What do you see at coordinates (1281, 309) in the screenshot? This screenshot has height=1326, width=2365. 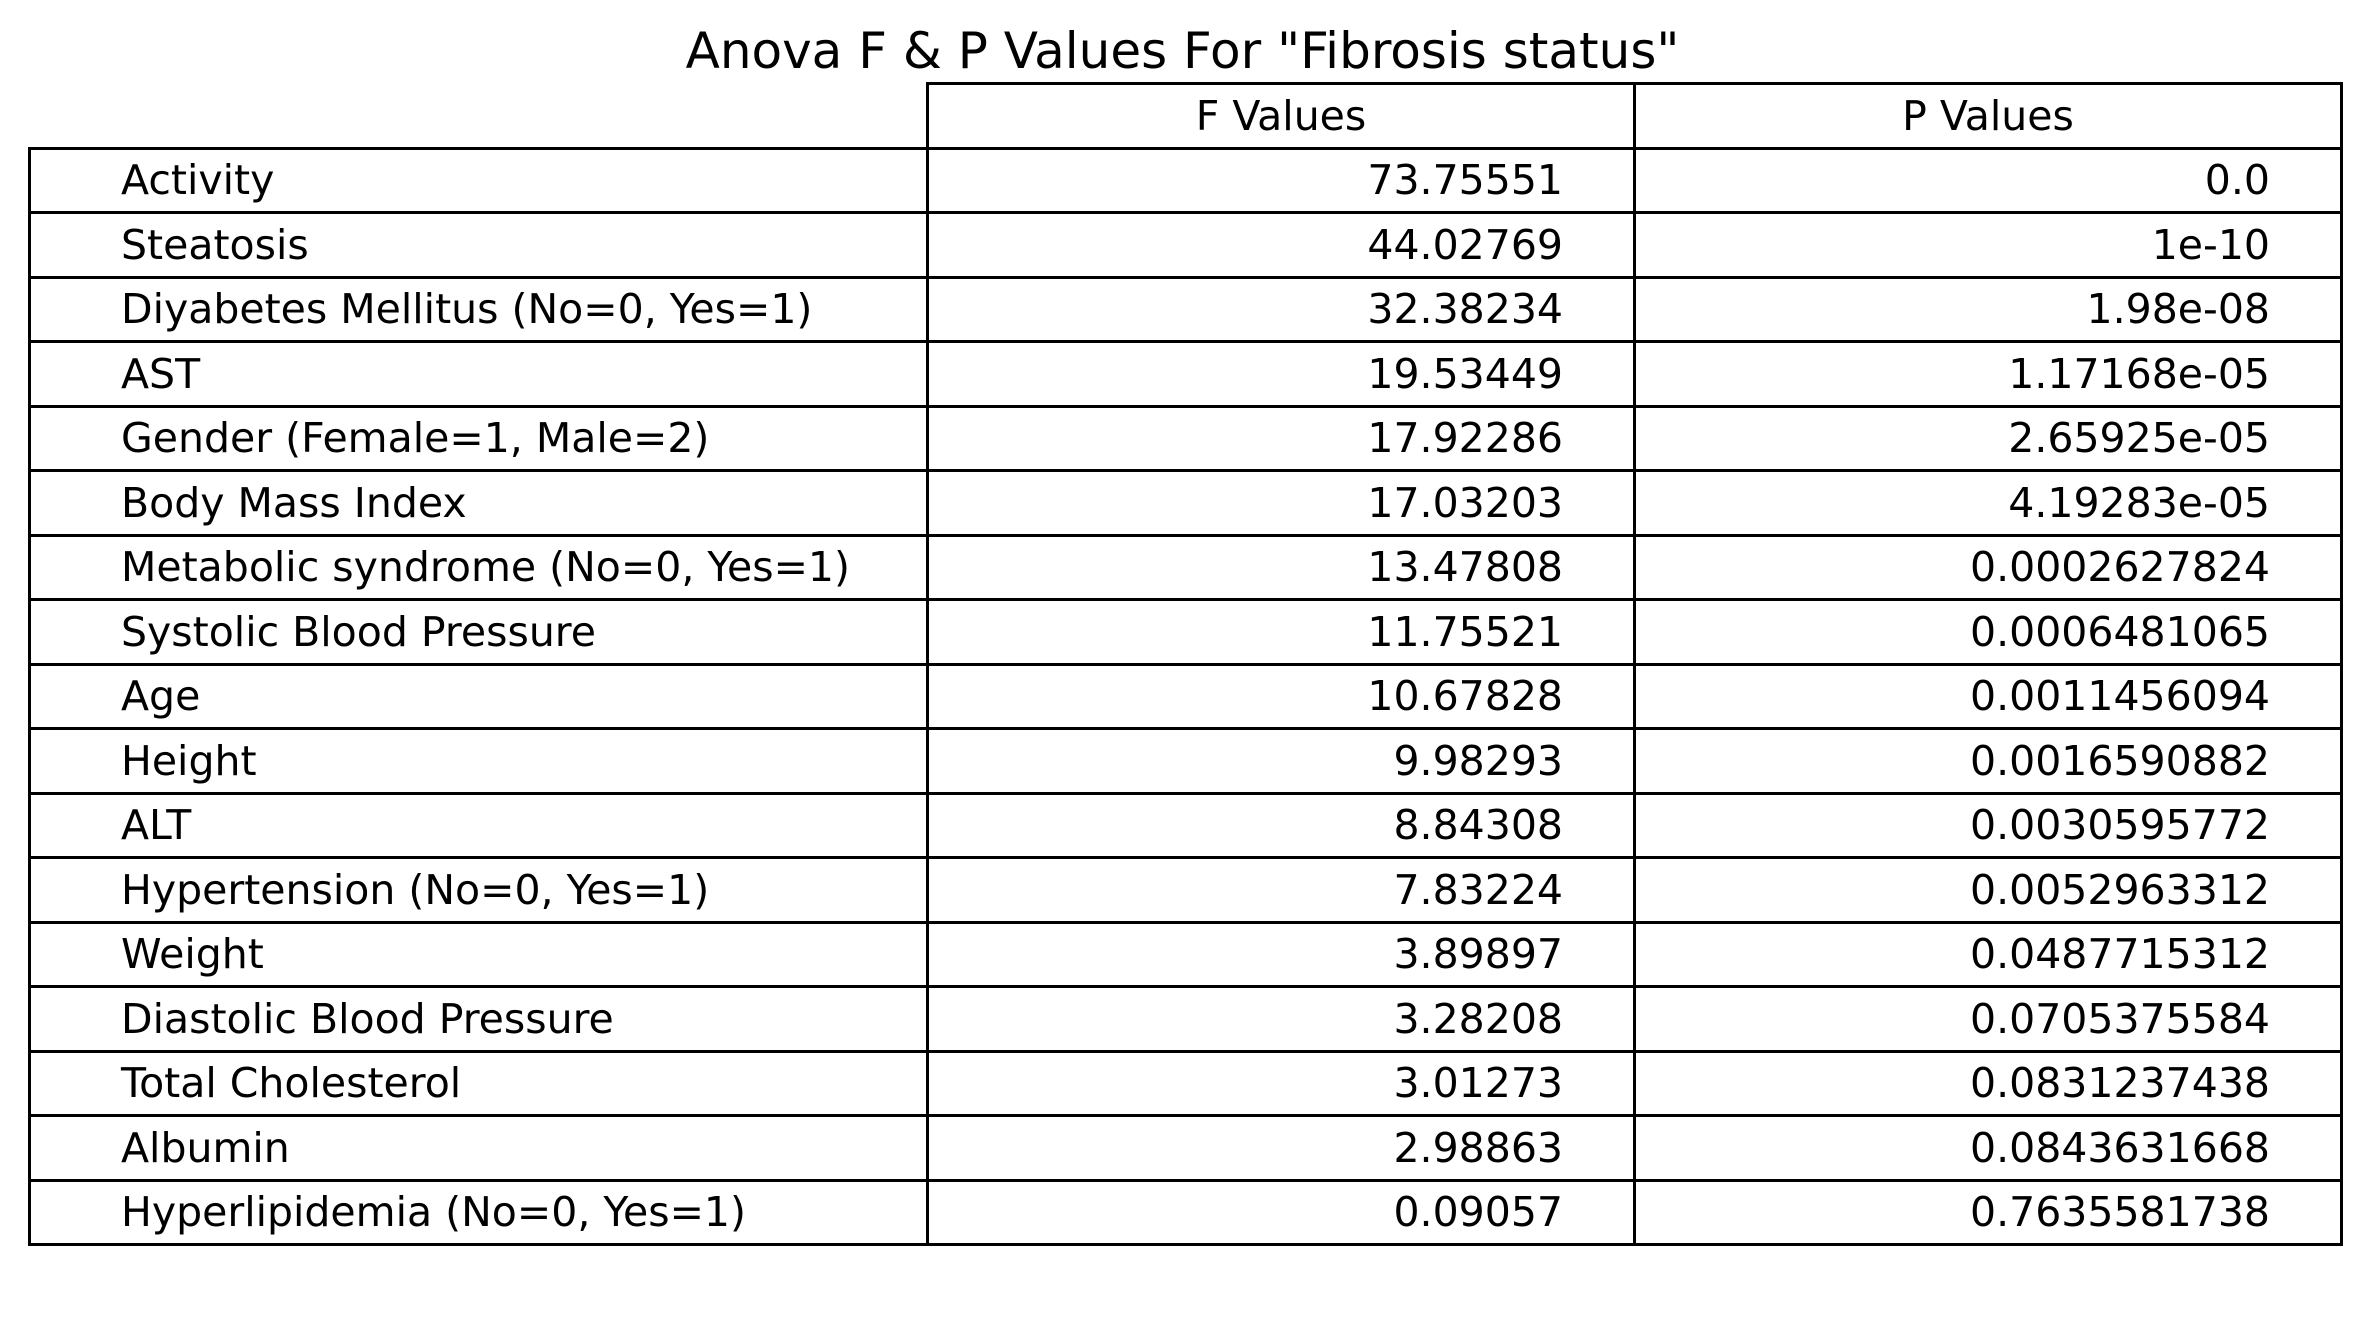 I see `f-value-cell: 32.38234` at bounding box center [1281, 309].